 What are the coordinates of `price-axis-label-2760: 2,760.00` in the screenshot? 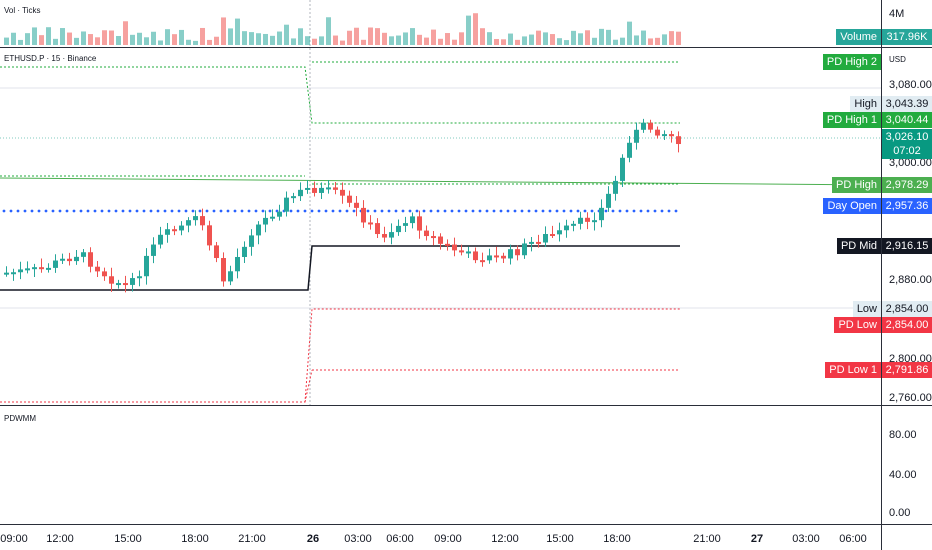 It's located at (910, 398).